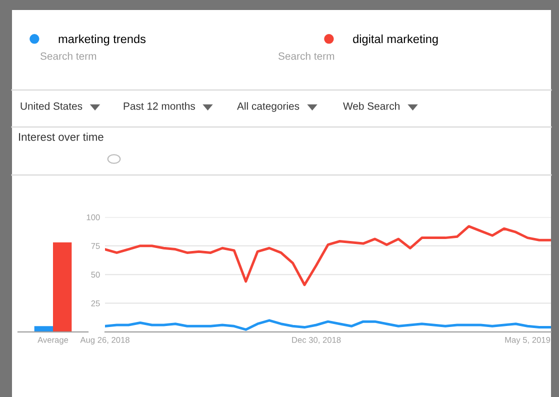 The image size is (559, 397). I want to click on x-tick-label: Dec 30, 2018, so click(316, 340).